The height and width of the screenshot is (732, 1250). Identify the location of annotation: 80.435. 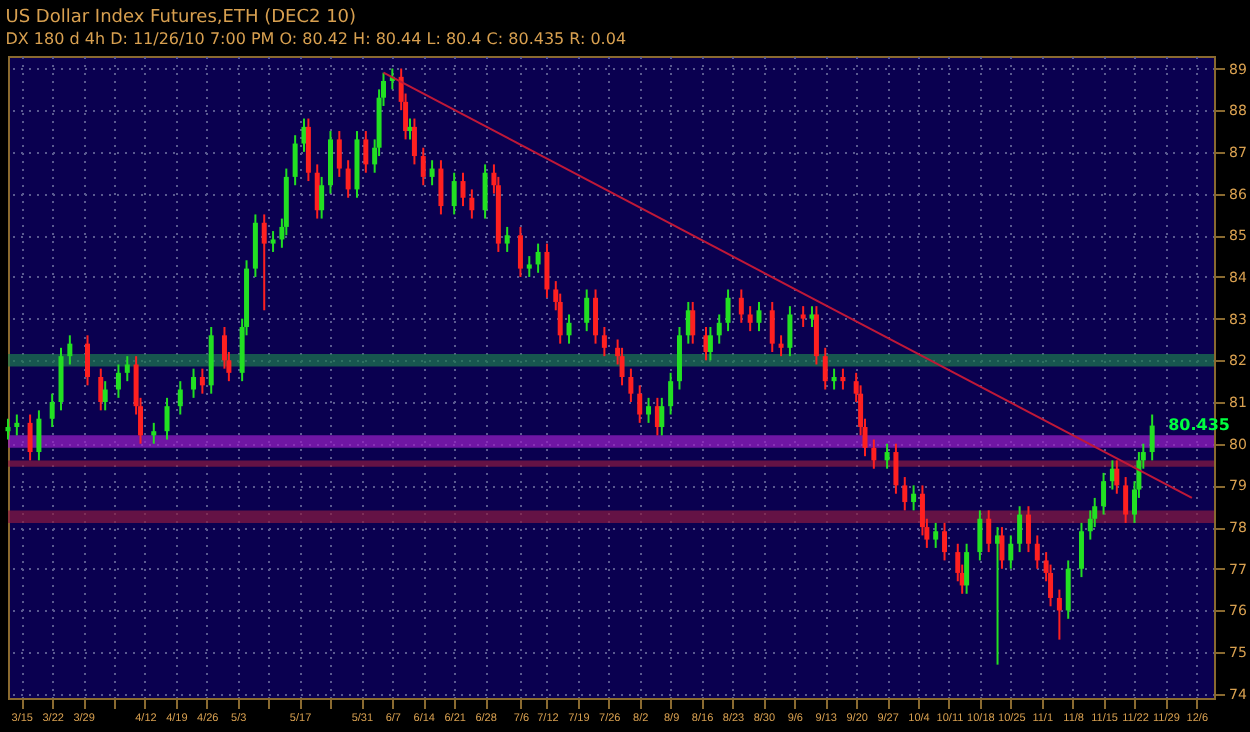
(1199, 424).